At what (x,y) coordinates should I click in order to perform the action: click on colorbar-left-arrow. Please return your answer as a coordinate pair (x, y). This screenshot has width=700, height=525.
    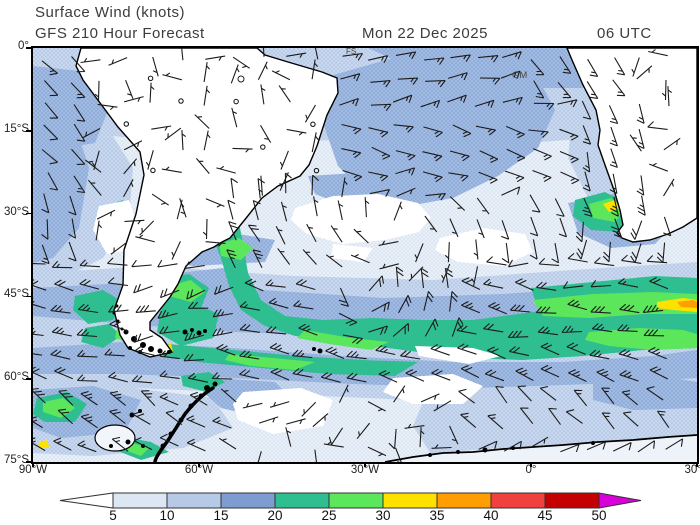
    Looking at the image, I should click on (86, 500).